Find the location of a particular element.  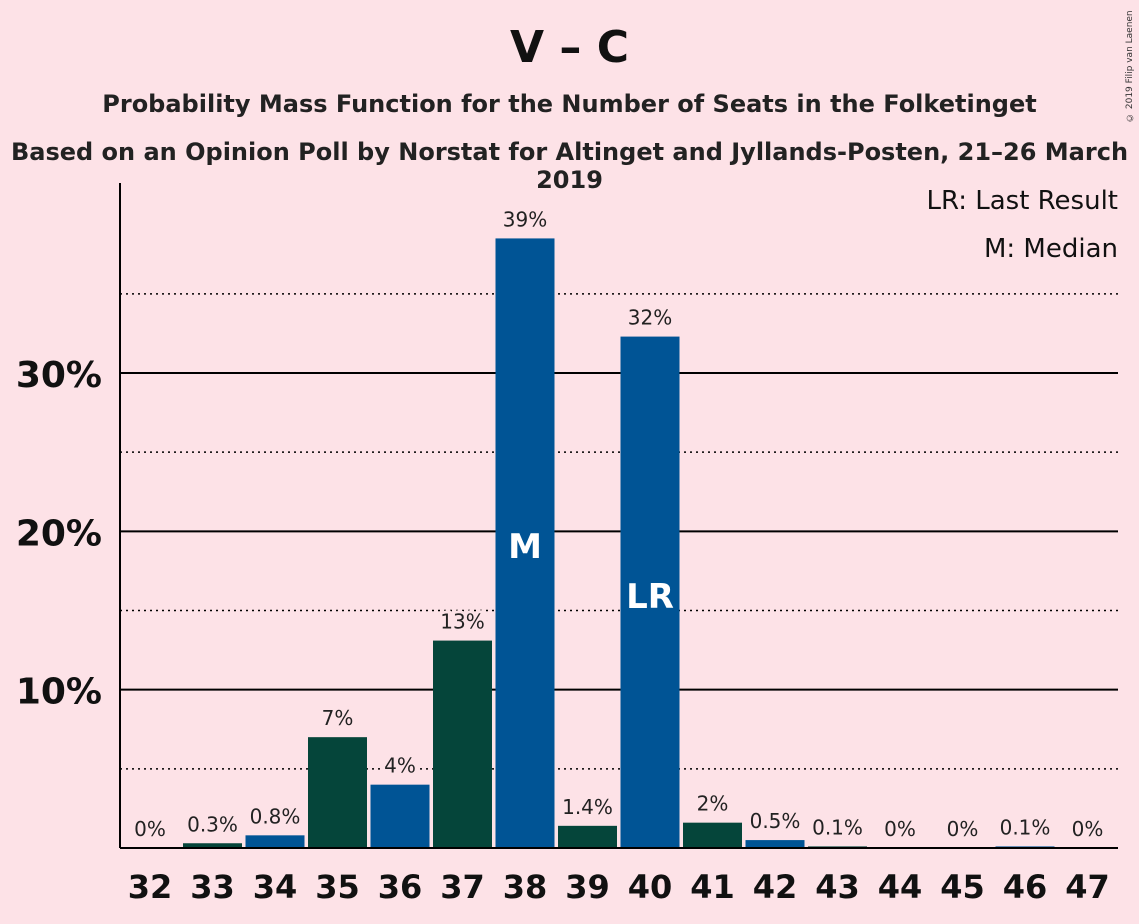

value-label-42: 0.5% is located at coordinates (775, 821).